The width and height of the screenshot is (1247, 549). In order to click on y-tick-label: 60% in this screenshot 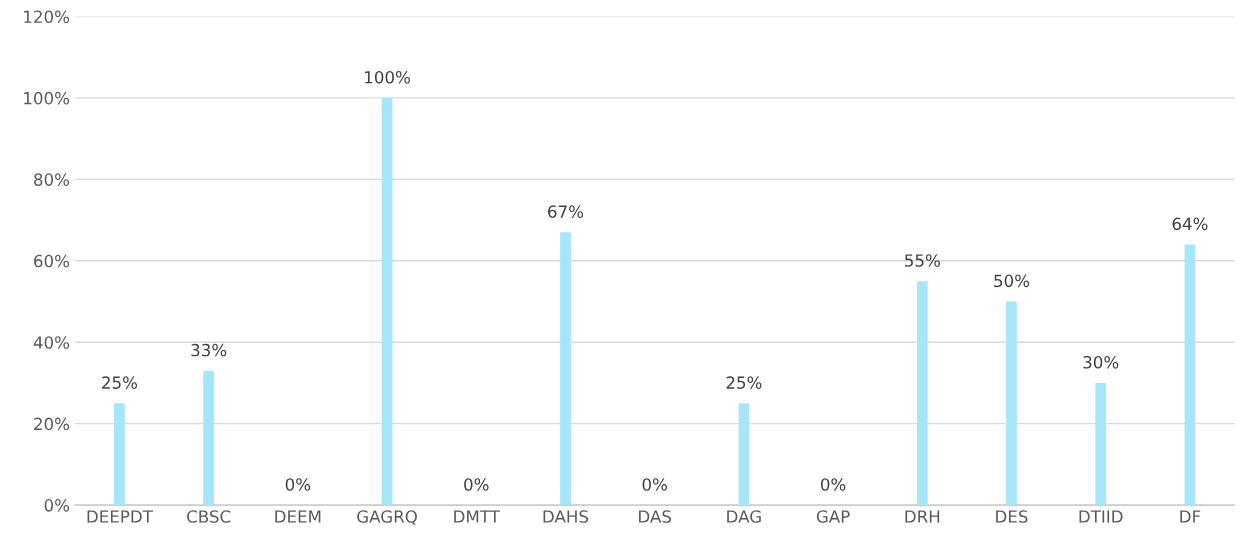, I will do `click(52, 261)`.